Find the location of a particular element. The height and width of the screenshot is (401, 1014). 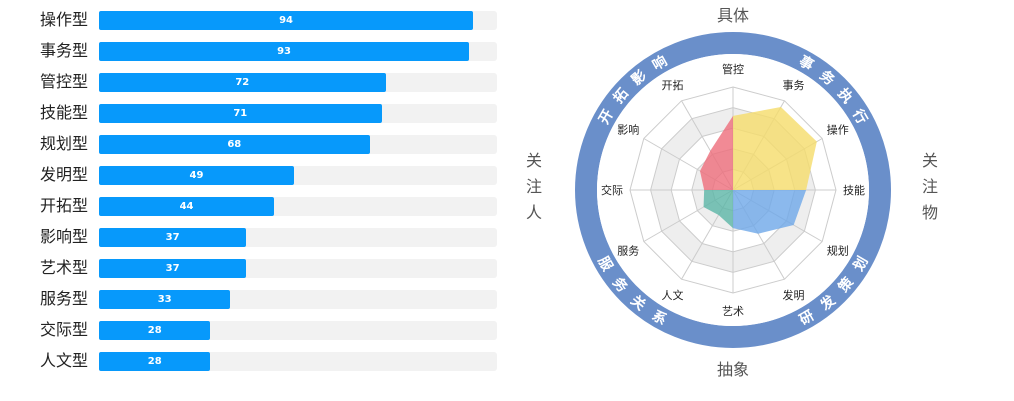

bar-value-label: 72 is located at coordinates (242, 82).